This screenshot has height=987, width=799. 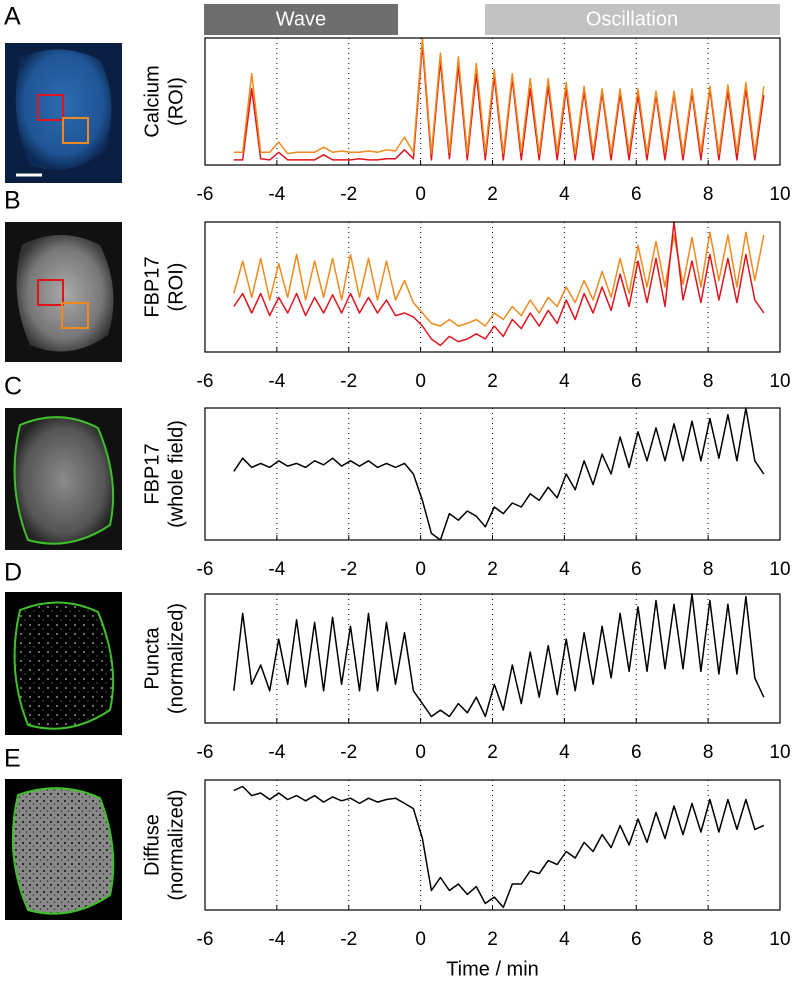 I want to click on oscillation-label: Oscillation, so click(x=632, y=19).